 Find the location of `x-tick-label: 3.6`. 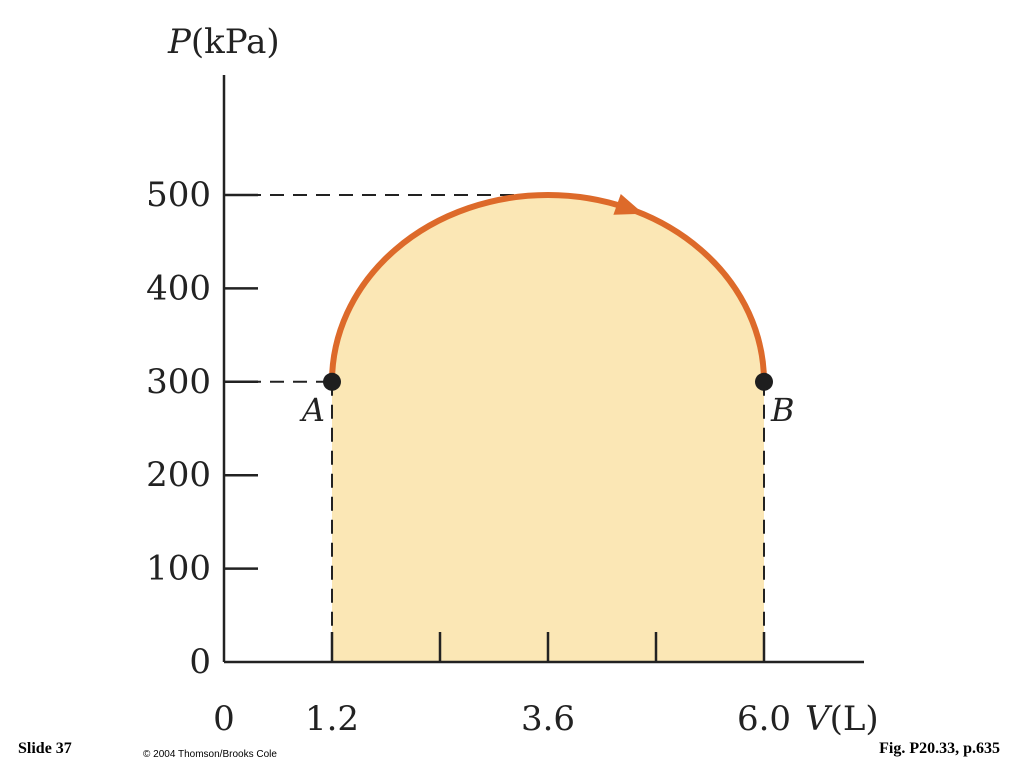

x-tick-label: 3.6 is located at coordinates (548, 719).